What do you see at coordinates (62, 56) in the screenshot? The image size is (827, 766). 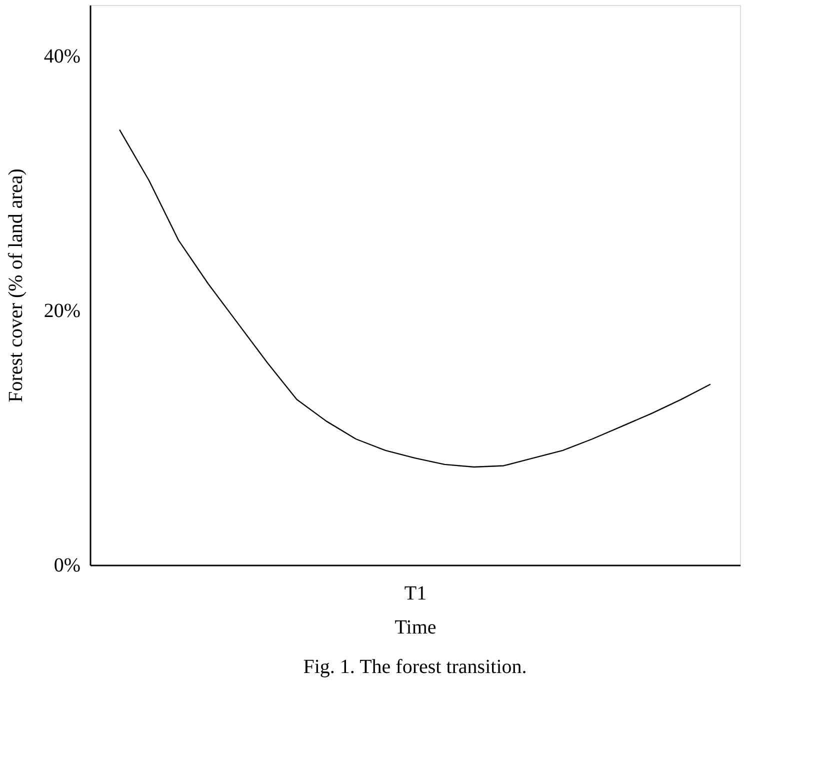 I see `y-tick-label: 40%` at bounding box center [62, 56].